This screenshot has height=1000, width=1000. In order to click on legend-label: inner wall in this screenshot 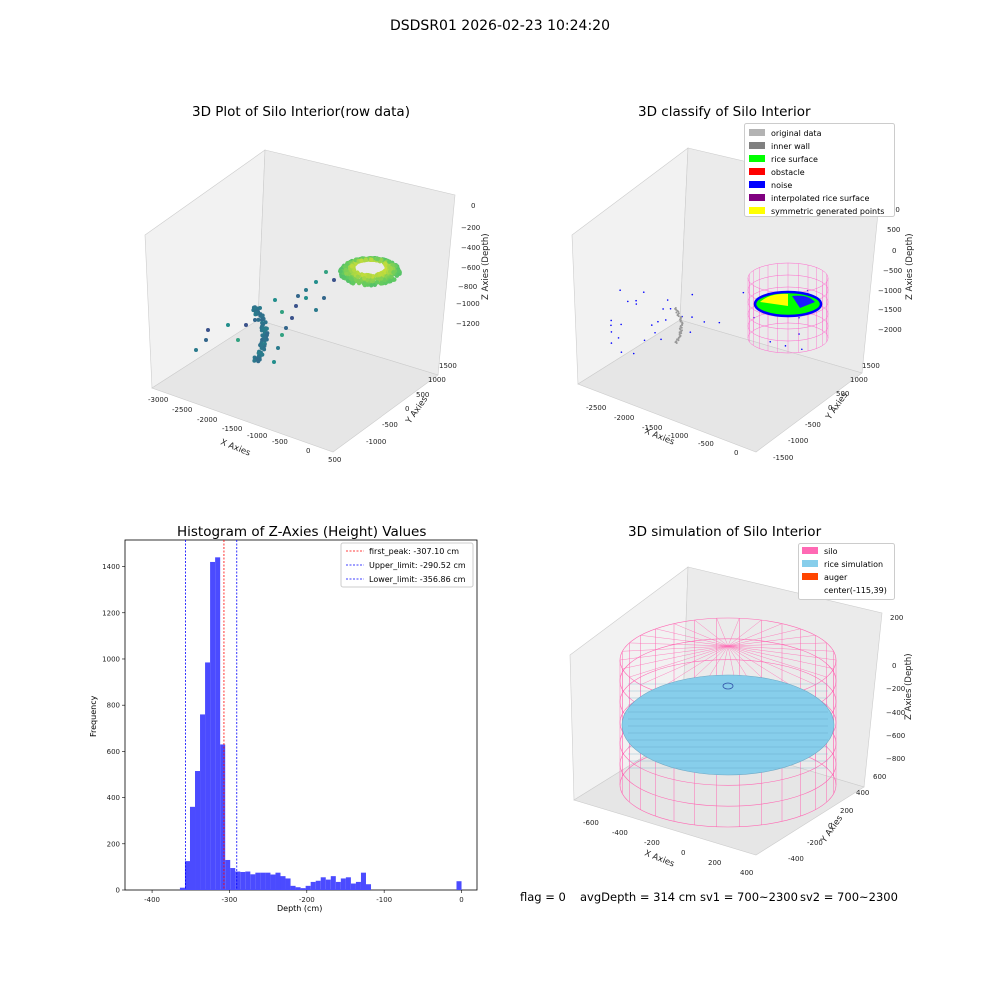, I will do `click(790, 146)`.